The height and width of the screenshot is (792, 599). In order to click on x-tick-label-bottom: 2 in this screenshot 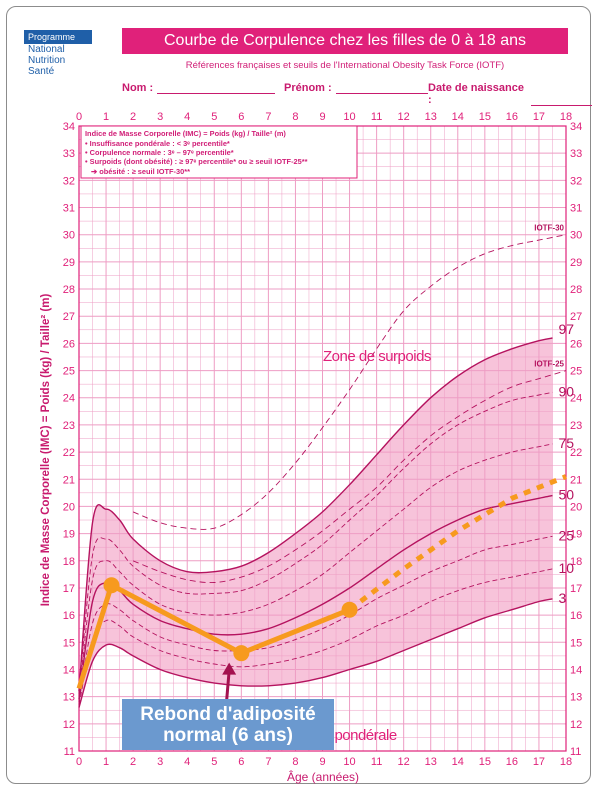, I will do `click(133, 762)`.